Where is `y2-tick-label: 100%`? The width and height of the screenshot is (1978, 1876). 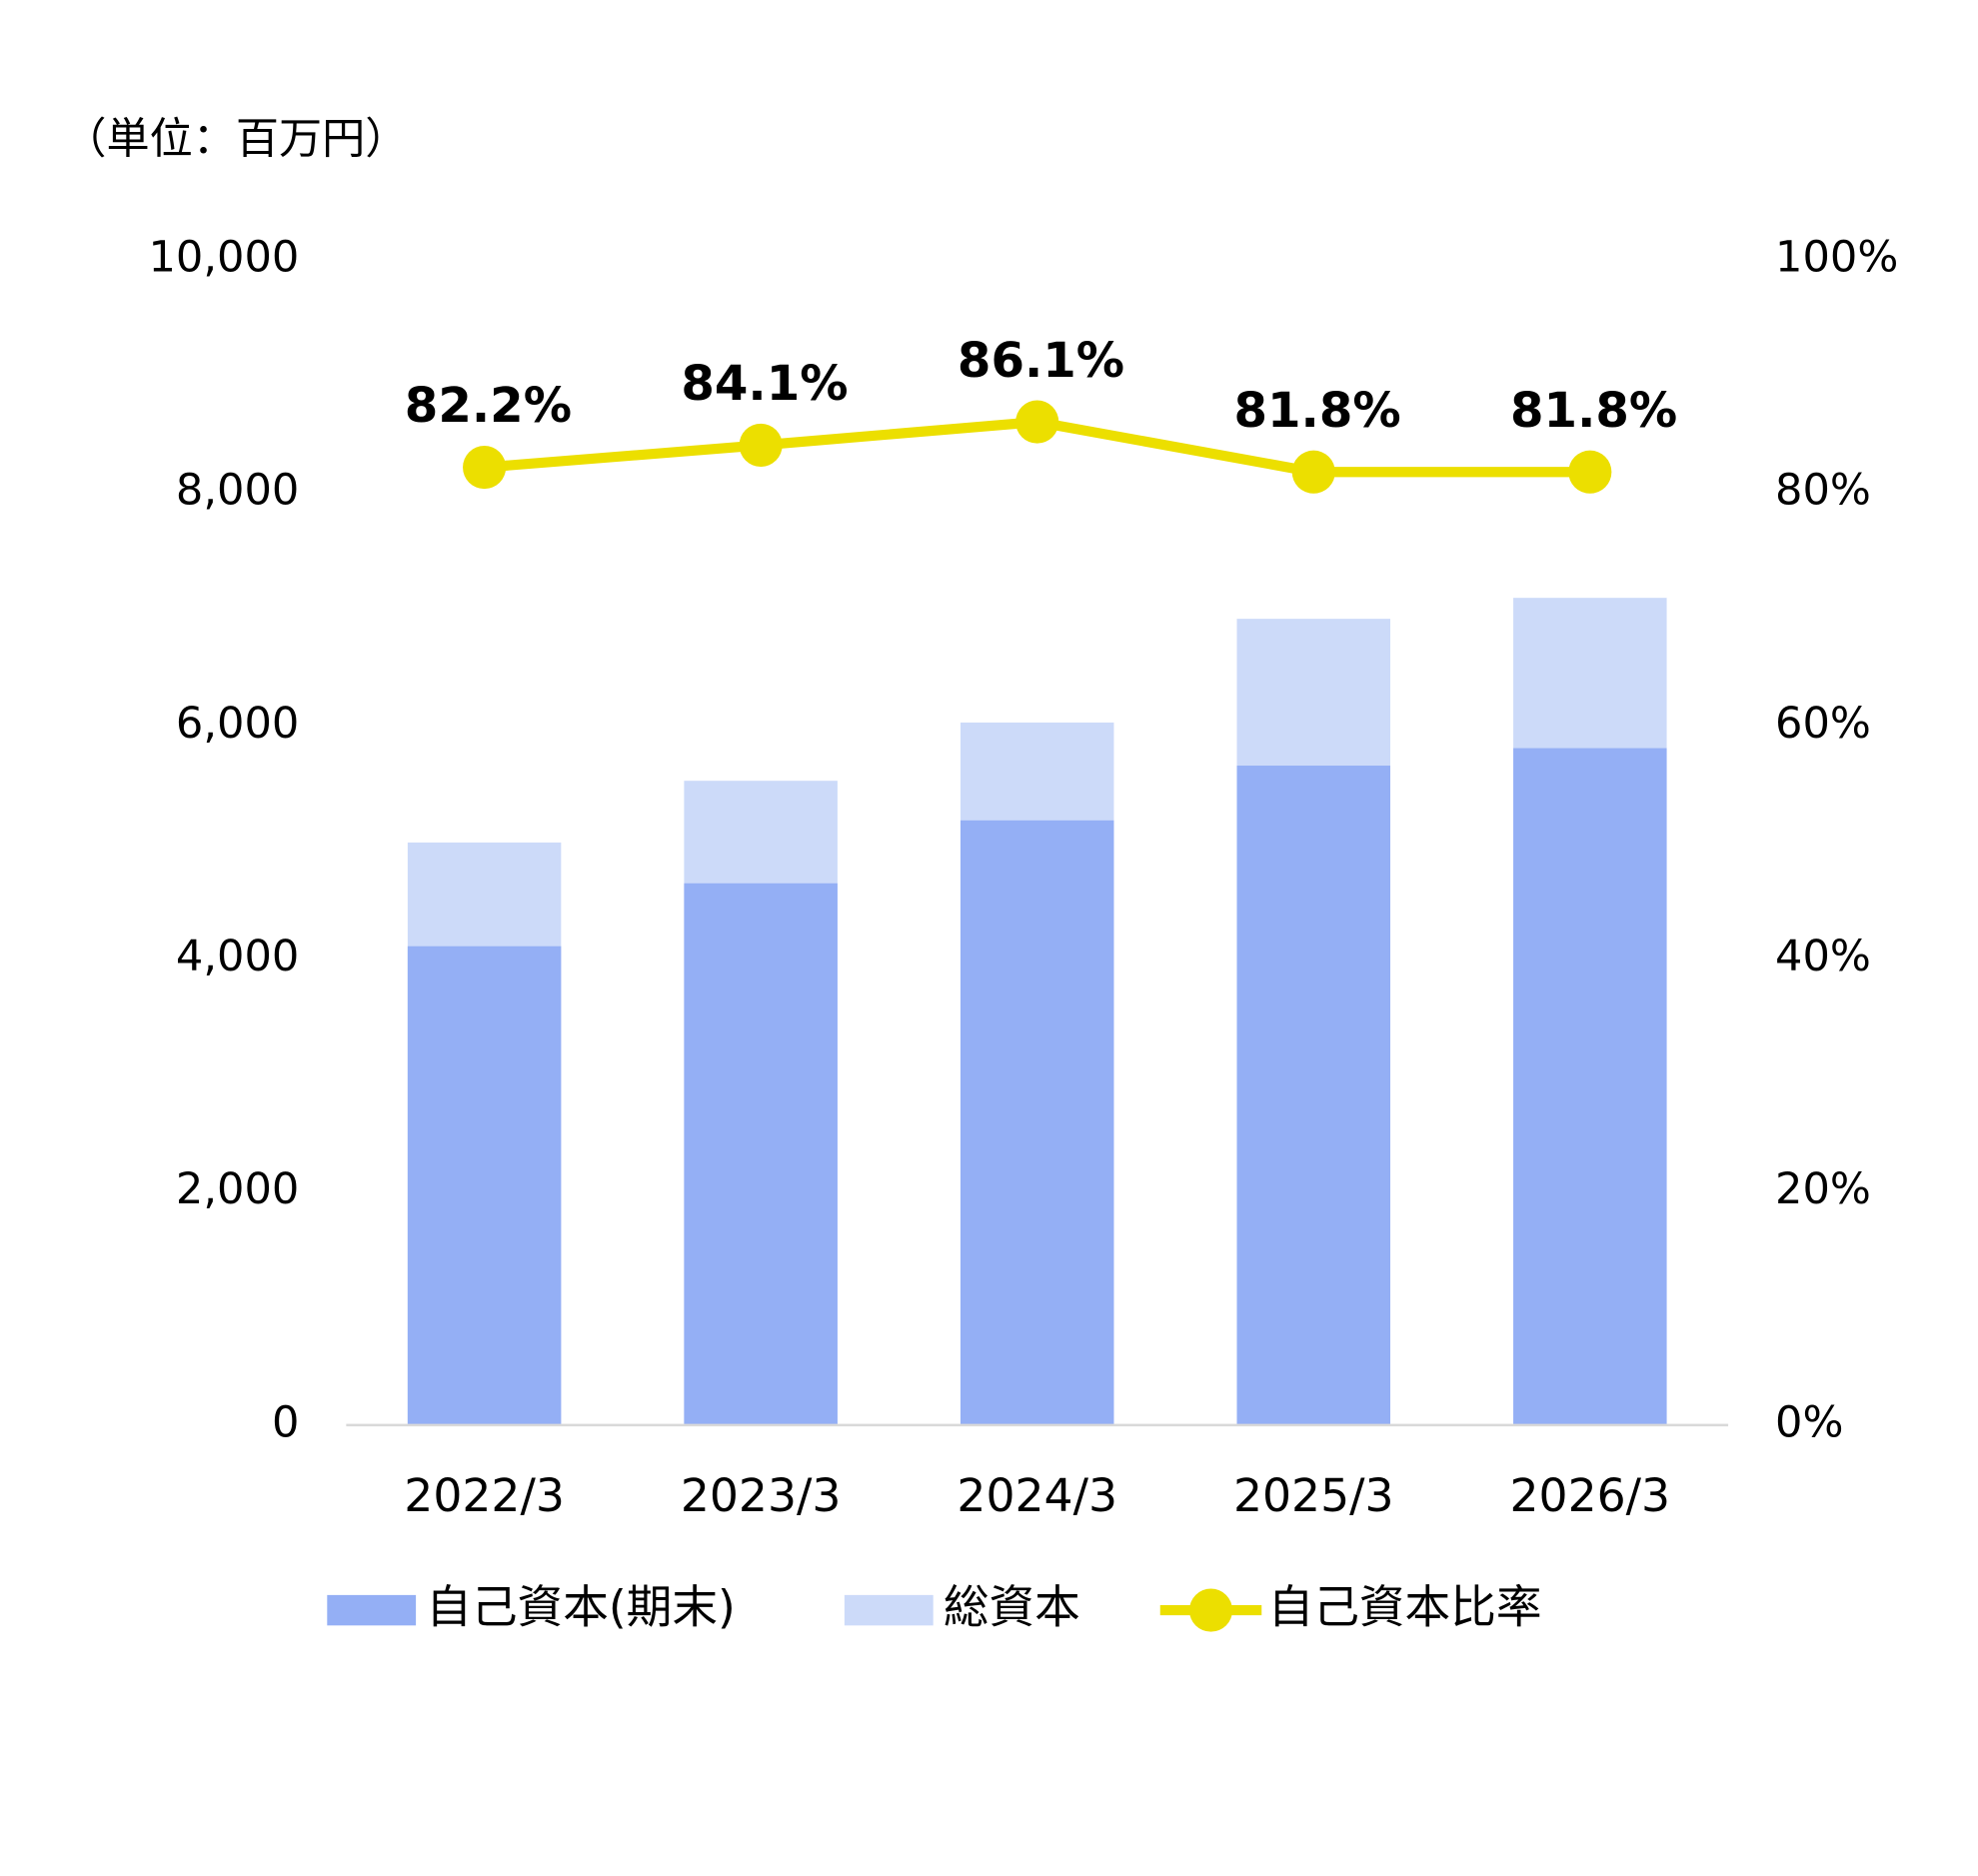
y2-tick-label: 100% is located at coordinates (1836, 258).